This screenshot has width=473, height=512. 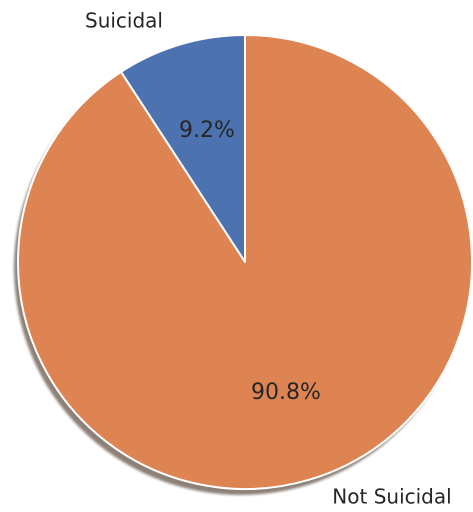 What do you see at coordinates (207, 130) in the screenshot?
I see `pct-label-suicidal: 9.2%` at bounding box center [207, 130].